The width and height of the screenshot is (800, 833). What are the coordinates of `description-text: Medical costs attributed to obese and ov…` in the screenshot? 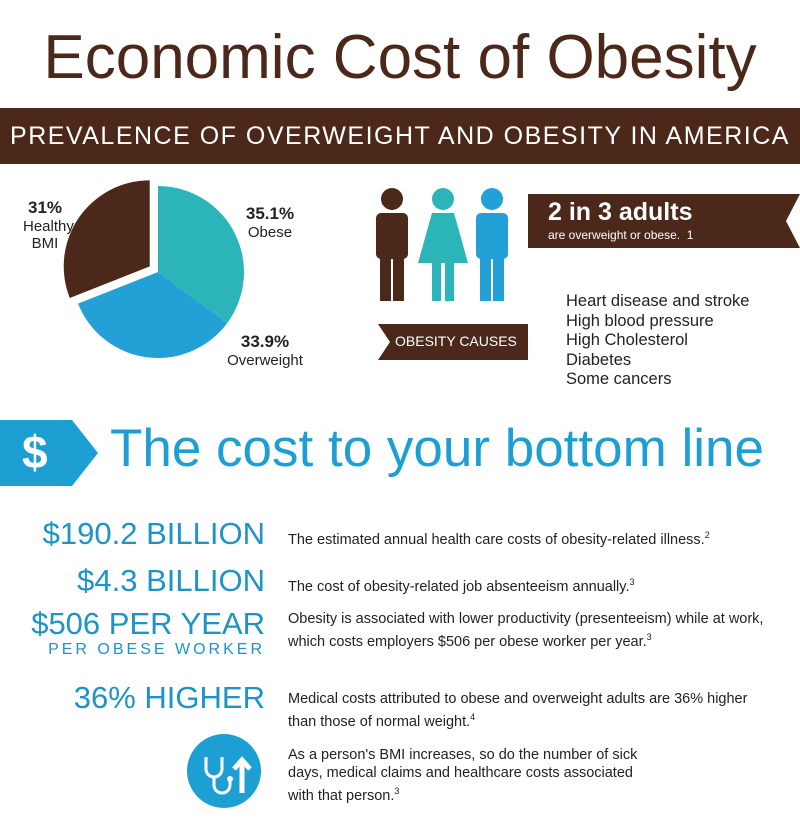 It's located at (518, 710).